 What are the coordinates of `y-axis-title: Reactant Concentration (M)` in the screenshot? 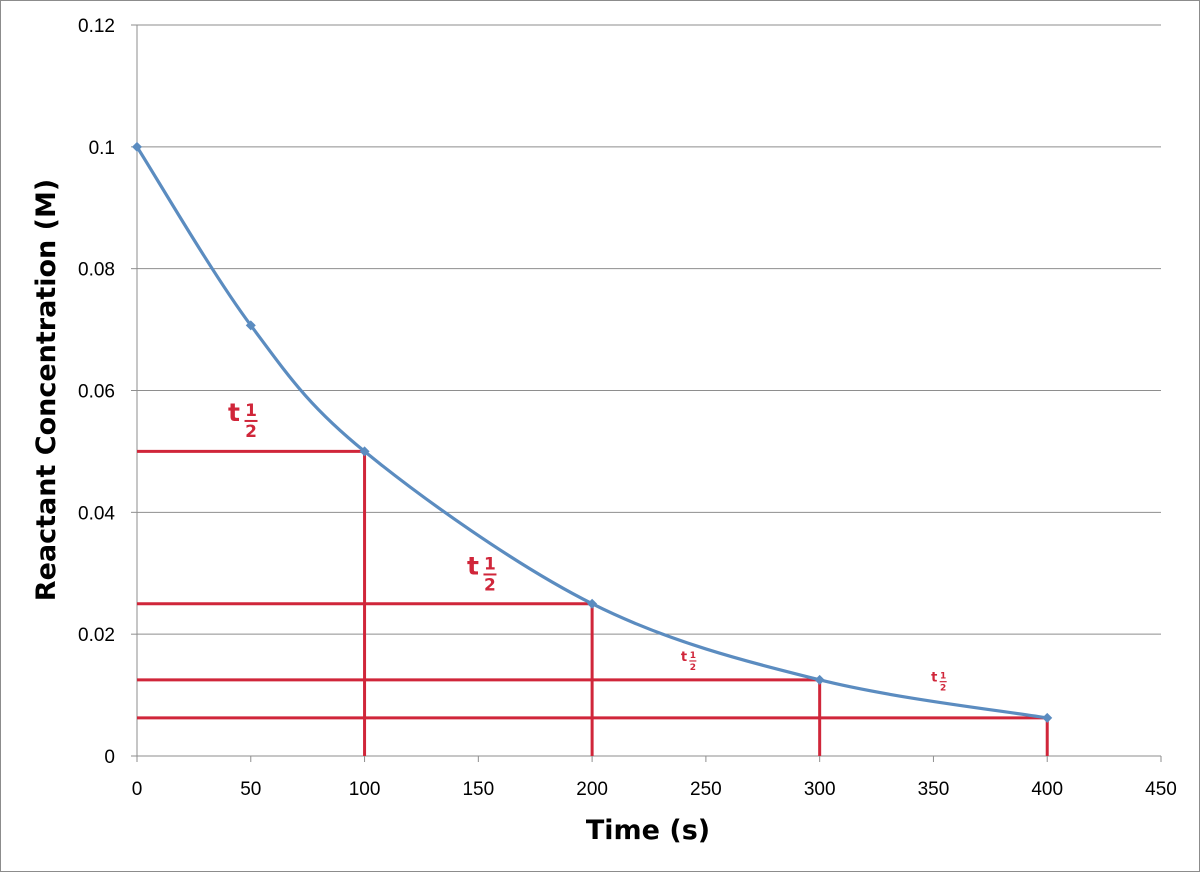 It's located at (46, 390).